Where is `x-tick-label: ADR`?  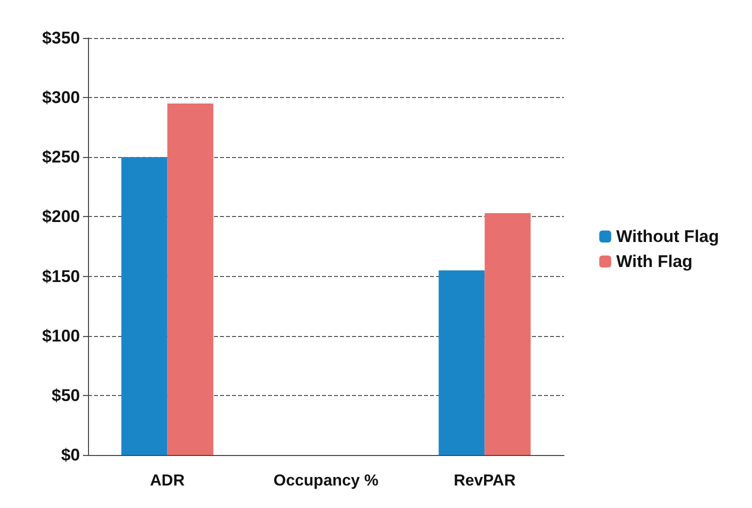
x-tick-label: ADR is located at coordinates (168, 481).